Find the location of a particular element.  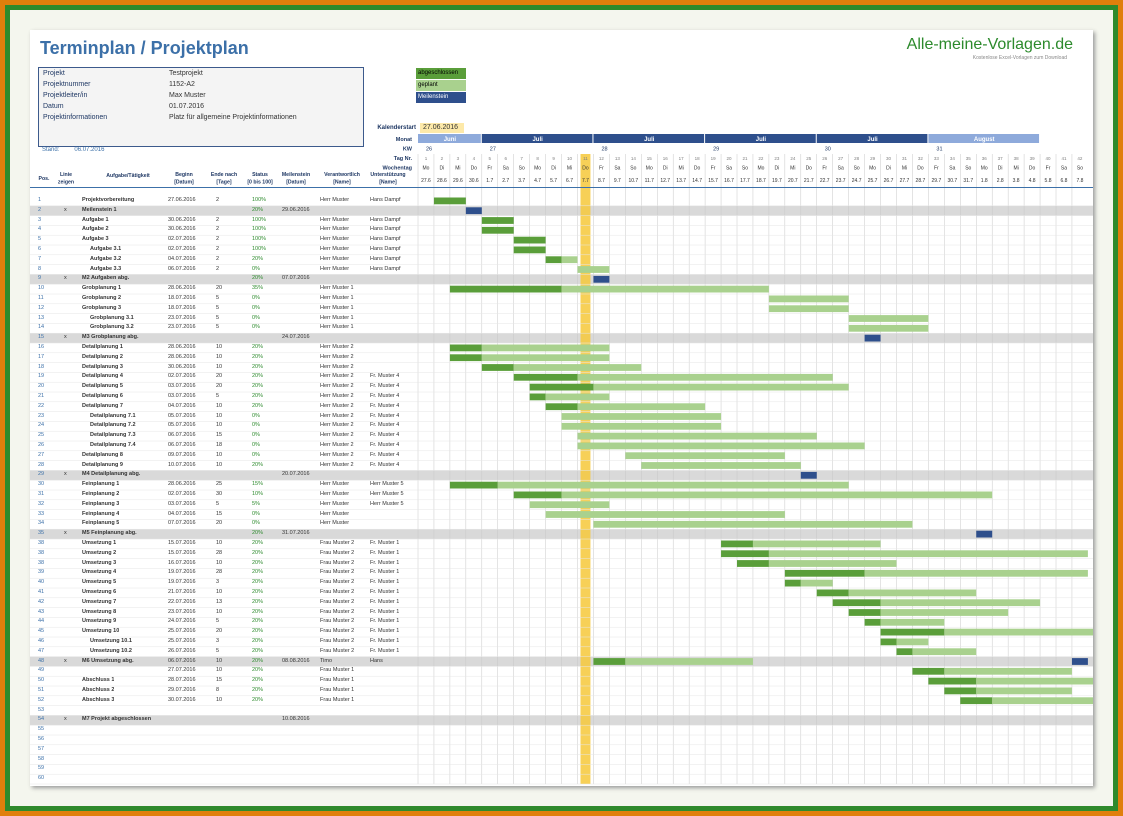

info-value: Testprojekt is located at coordinates (186, 73).